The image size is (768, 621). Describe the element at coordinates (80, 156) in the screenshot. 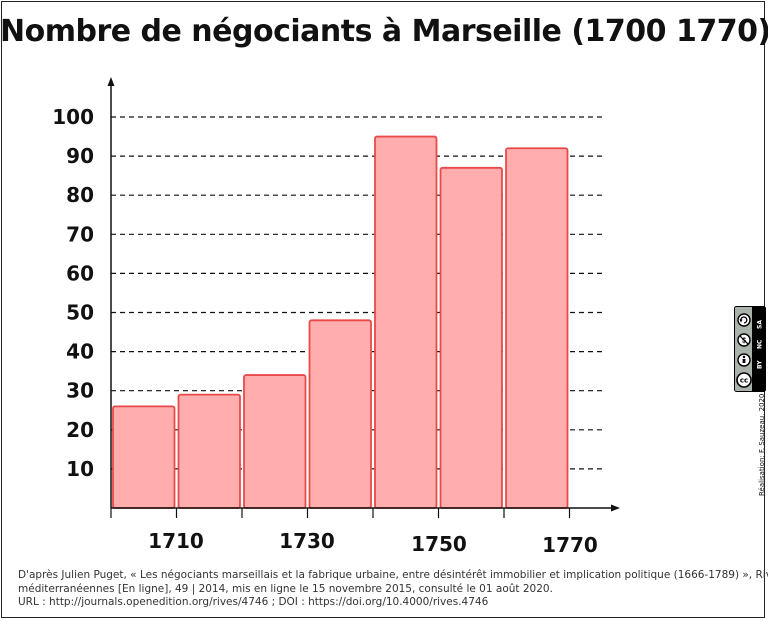

I see `y-tick-label: 90` at that location.